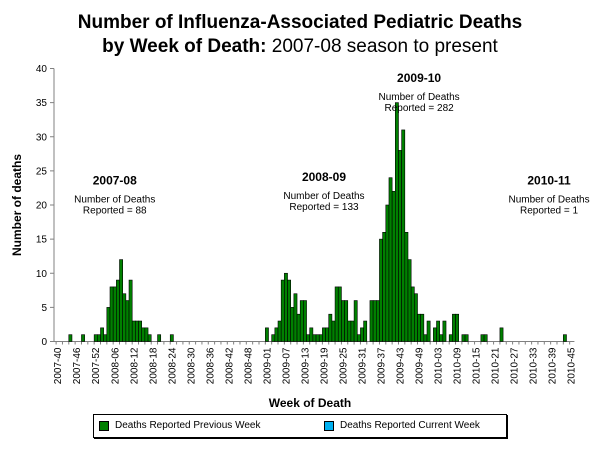  What do you see at coordinates (419, 78) in the screenshot?
I see `season-label-2009-10: 2009-10` at bounding box center [419, 78].